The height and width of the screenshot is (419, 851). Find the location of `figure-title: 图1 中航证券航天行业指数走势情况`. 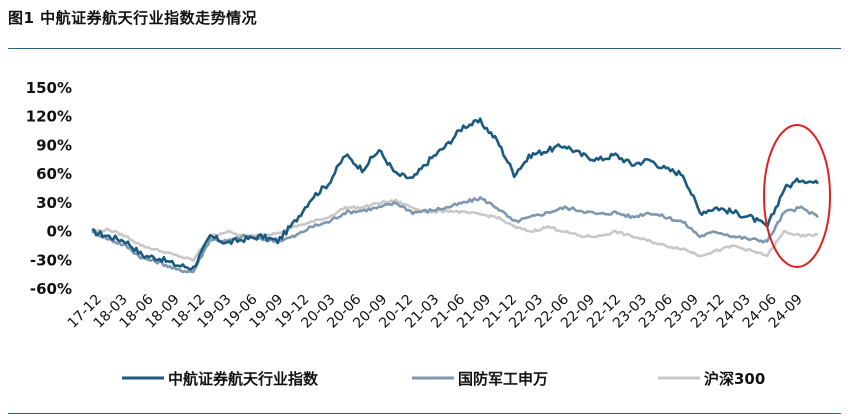

figure-title: 图1 中航证券航天行业指数走势情况 is located at coordinates (133, 18).